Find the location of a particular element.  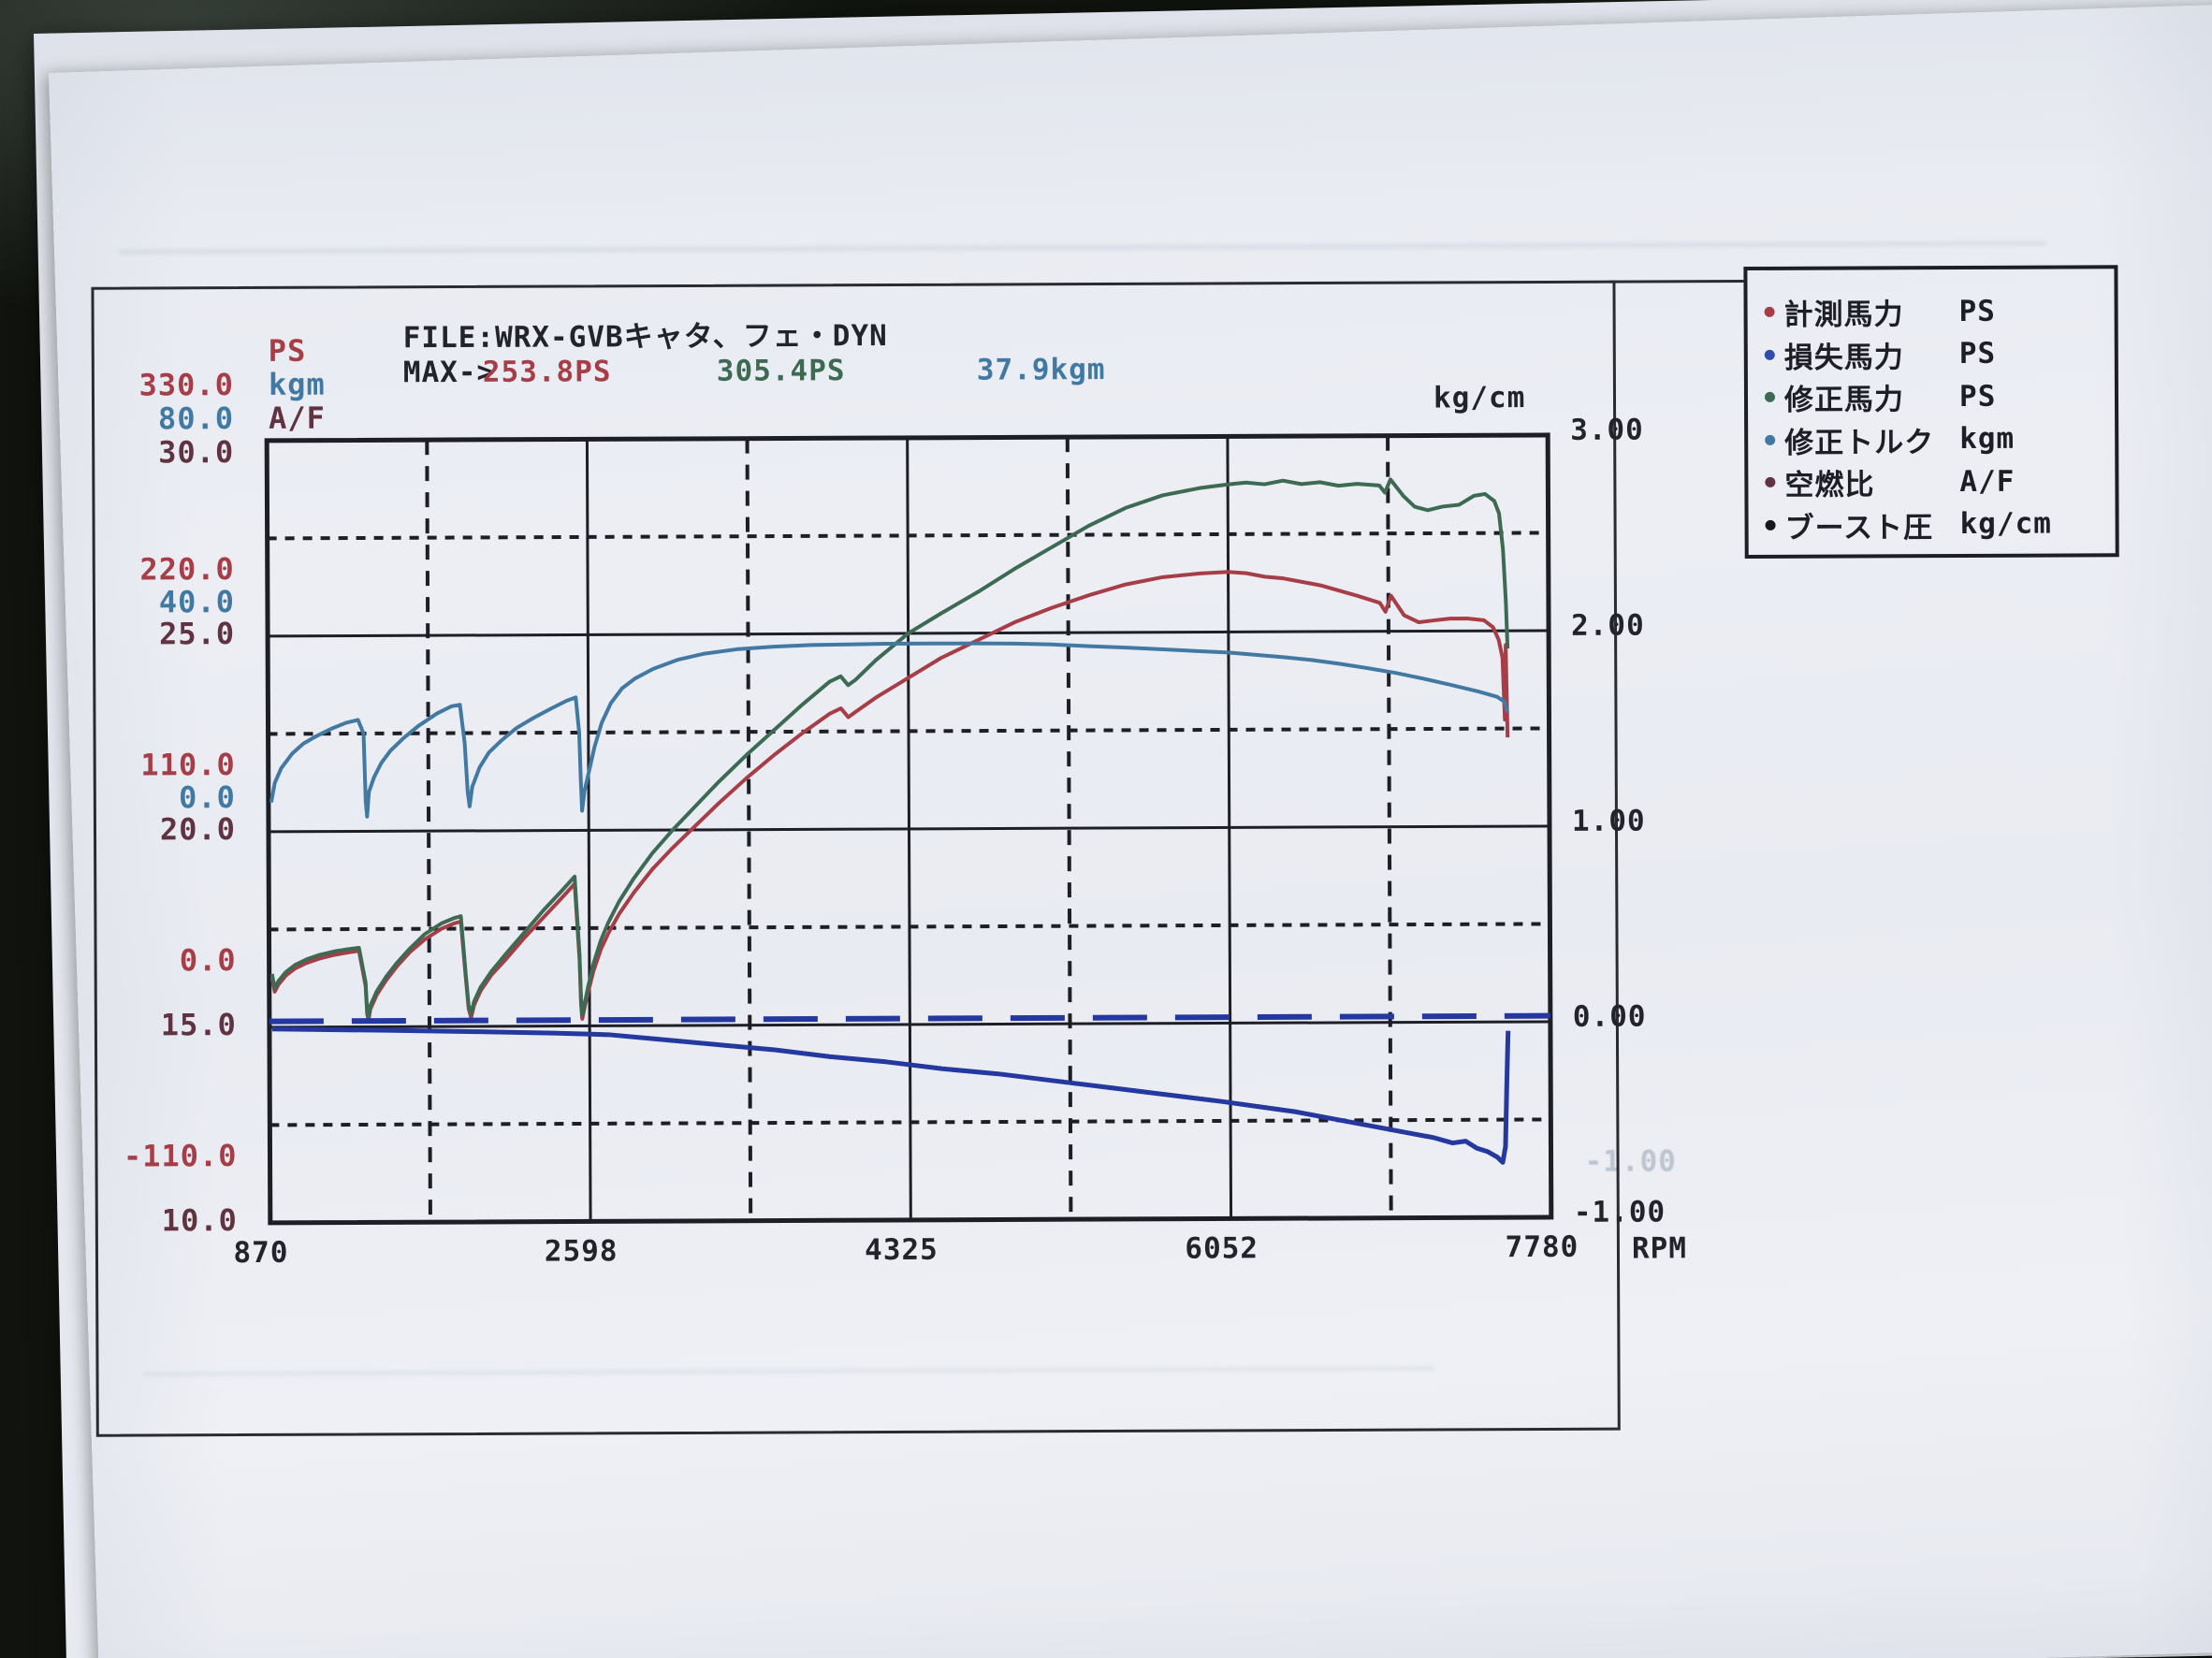

legend-item: 損失馬力 PS is located at coordinates (1880, 354).